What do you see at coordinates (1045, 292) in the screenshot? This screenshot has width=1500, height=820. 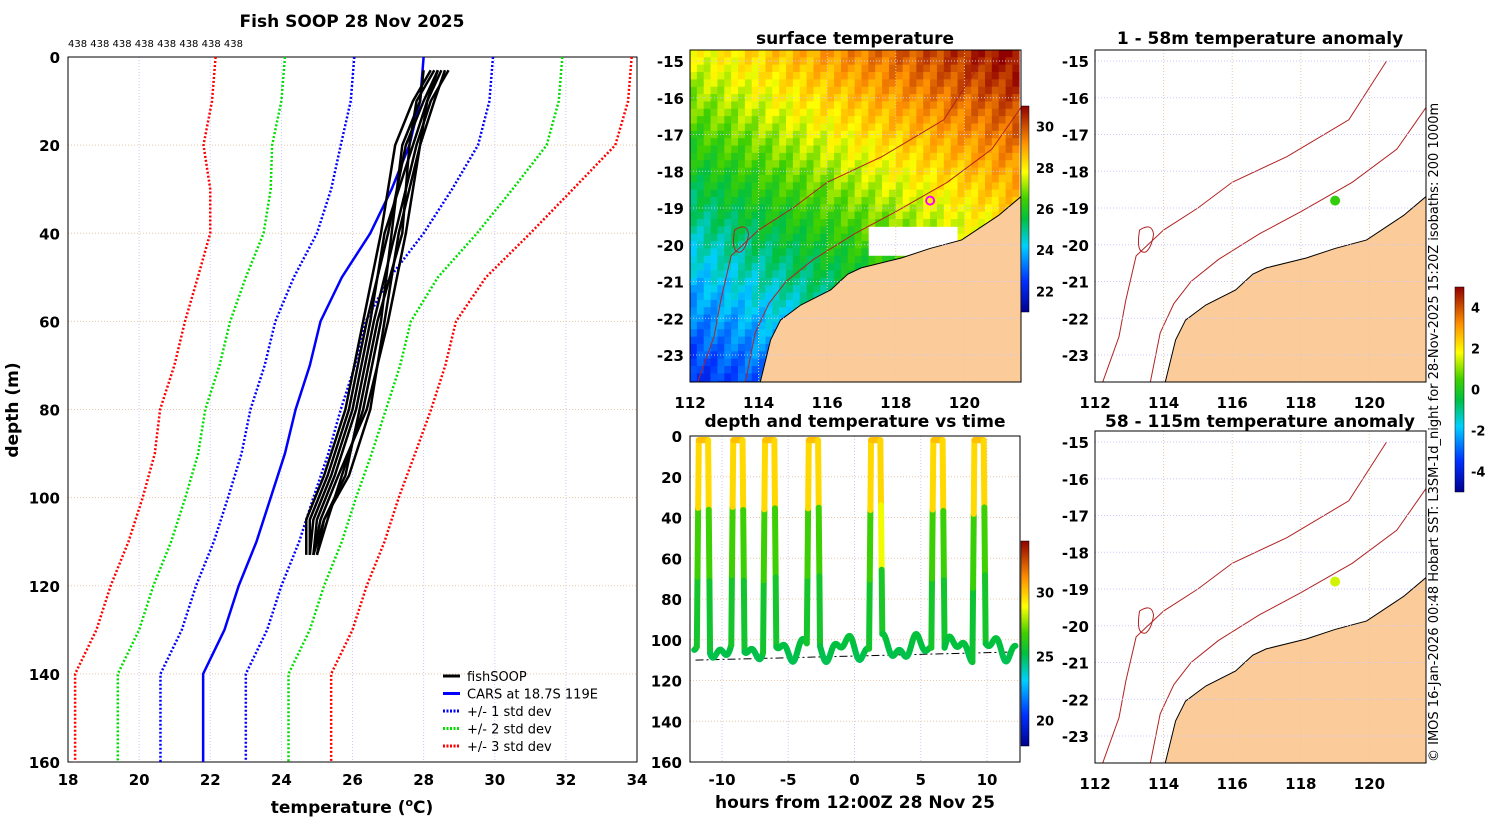 I see `colorbar-tick-label: 22` at bounding box center [1045, 292].